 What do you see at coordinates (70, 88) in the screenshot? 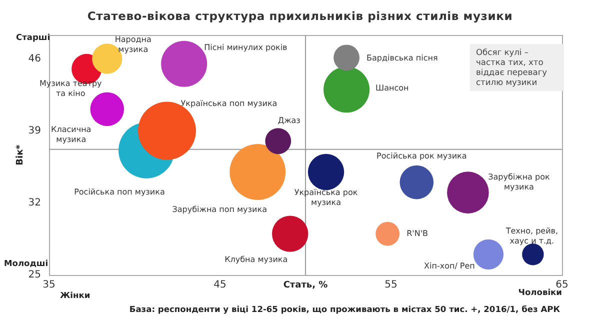
I see `series-label: Музика театру та кіно` at bounding box center [70, 88].